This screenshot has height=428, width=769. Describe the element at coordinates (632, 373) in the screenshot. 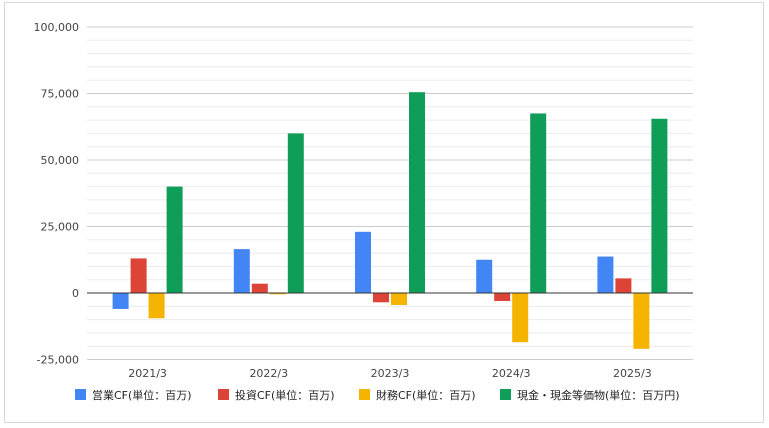

I see `x-tick-label: 2025/3` at that location.